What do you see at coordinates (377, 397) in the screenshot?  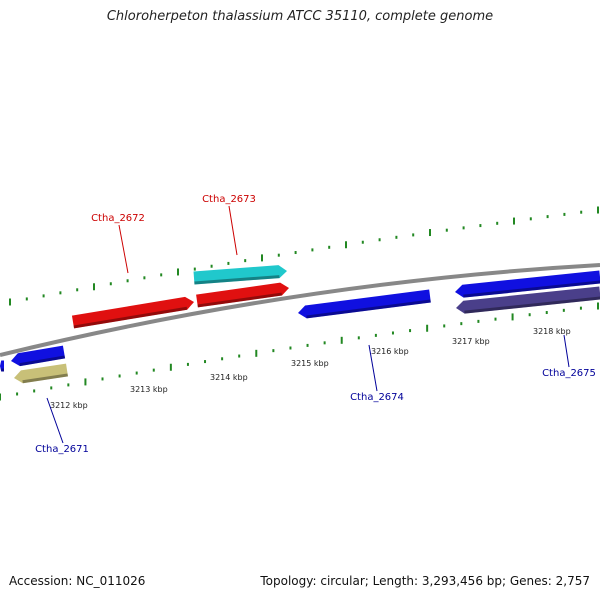 I see `gene-label: Ctha_2674` at bounding box center [377, 397].